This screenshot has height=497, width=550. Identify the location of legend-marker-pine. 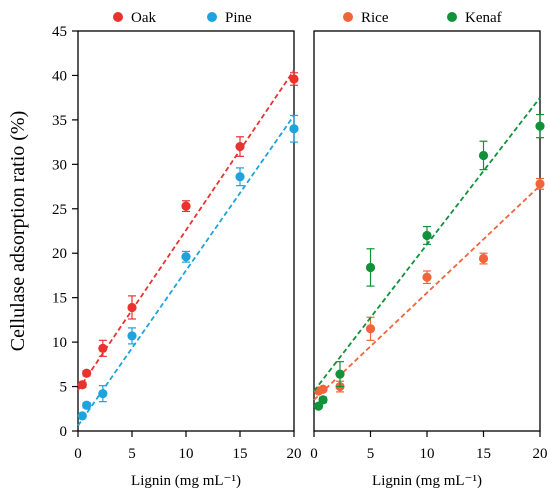
(212, 17).